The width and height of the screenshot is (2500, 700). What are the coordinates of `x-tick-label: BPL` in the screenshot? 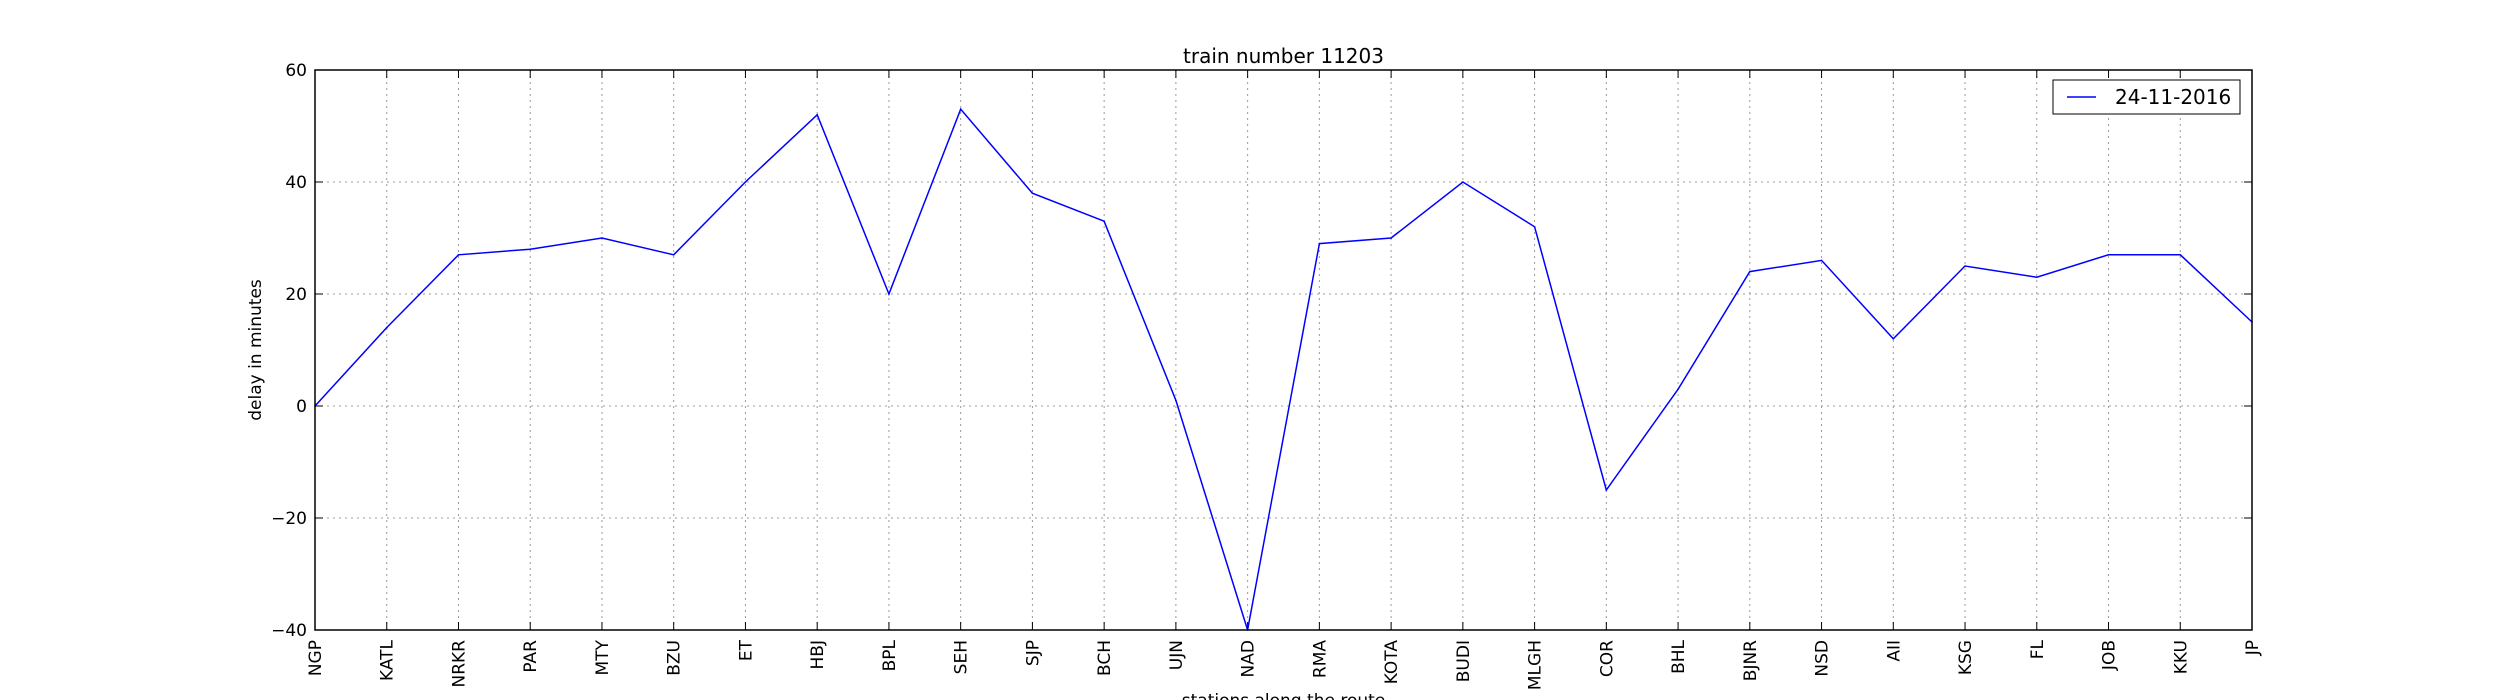 It's located at (890, 655).